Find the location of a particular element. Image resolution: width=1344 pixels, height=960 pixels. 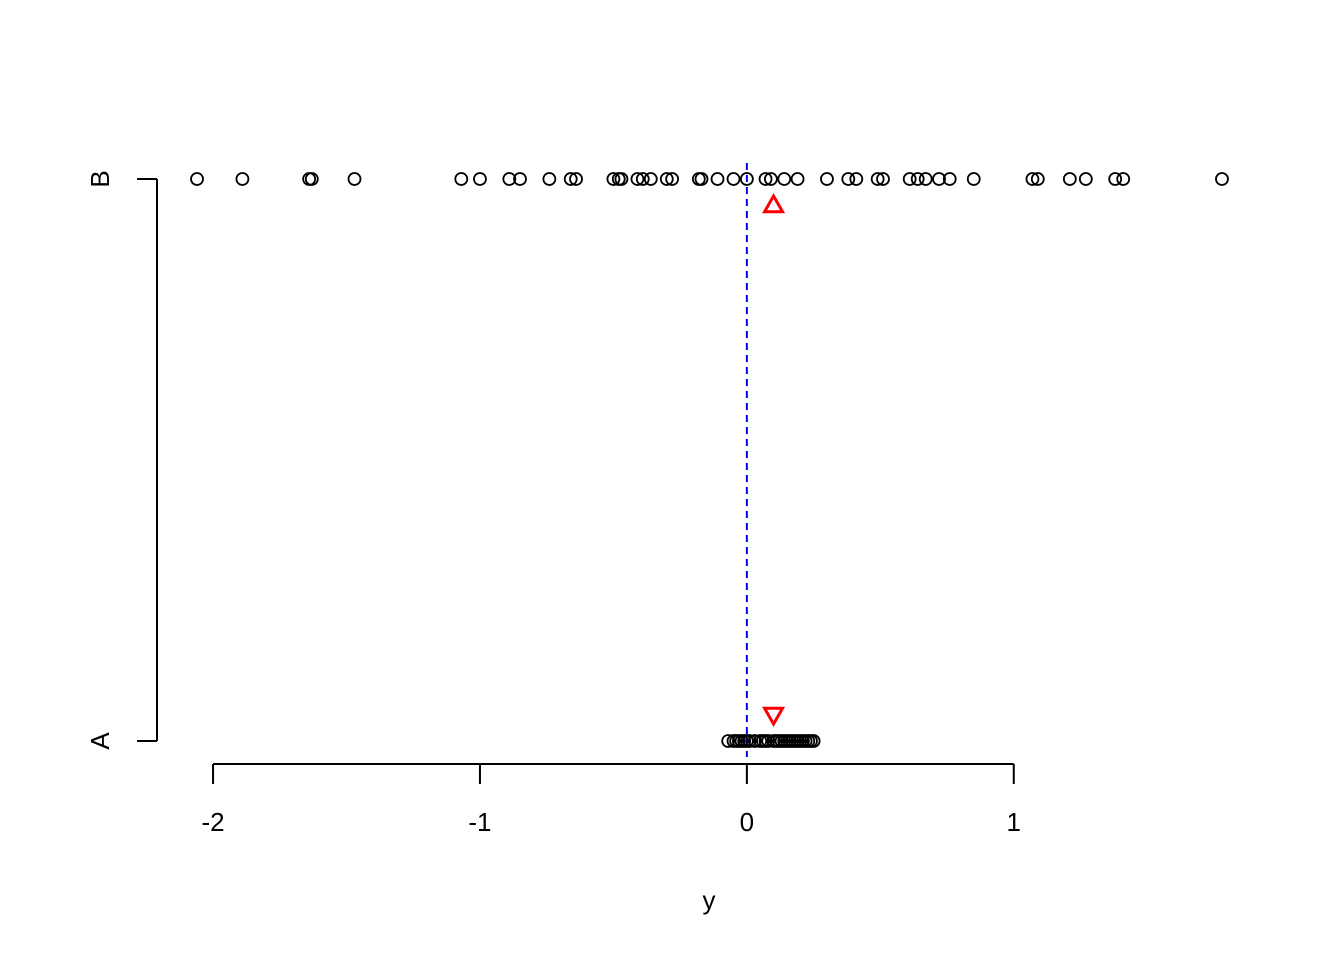

y-tick-label: B is located at coordinates (100, 178).